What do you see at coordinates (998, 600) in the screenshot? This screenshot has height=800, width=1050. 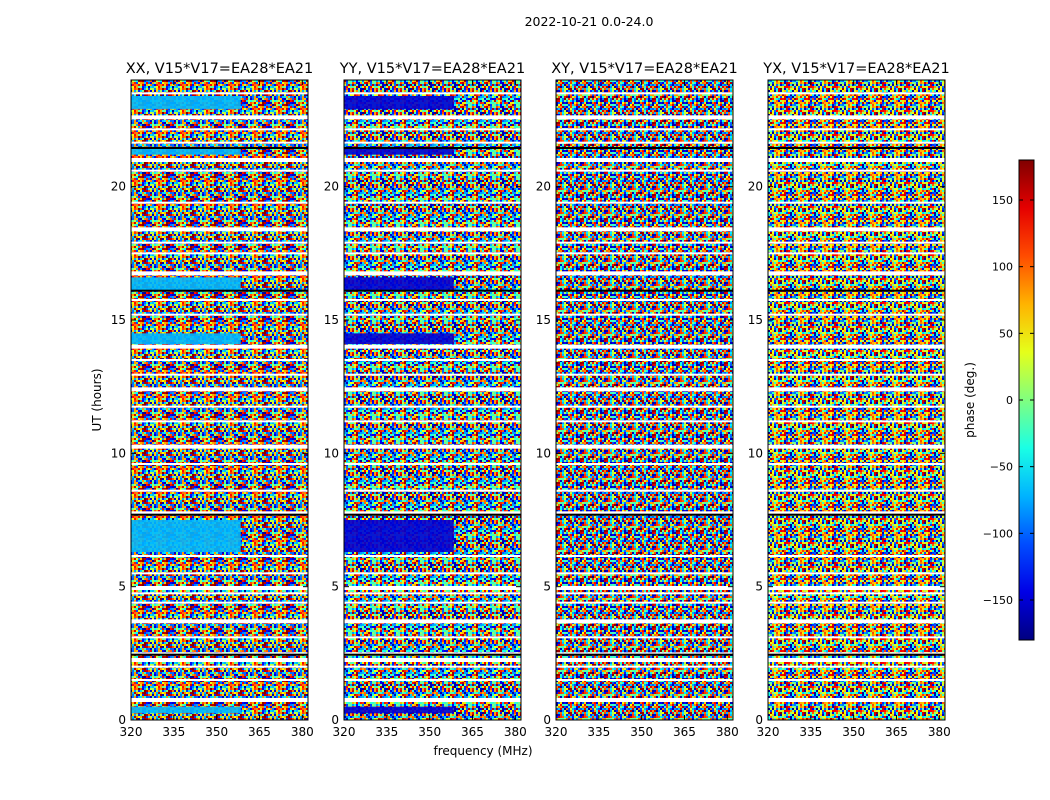 I see `colorbar-tick-label: −150` at bounding box center [998, 600].